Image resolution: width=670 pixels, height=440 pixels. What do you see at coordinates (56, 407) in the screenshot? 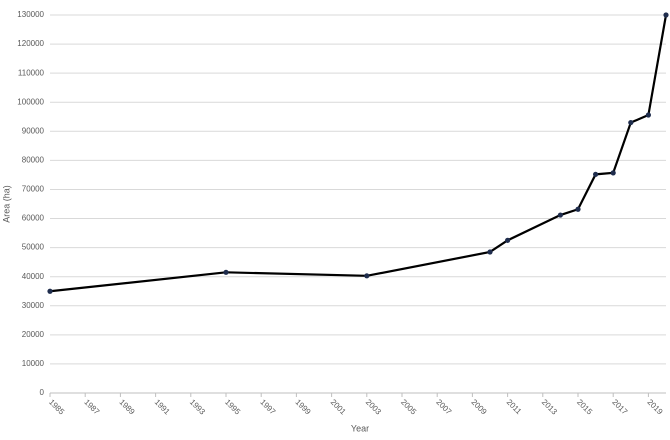
I see `x-tick-label: 1985` at bounding box center [56, 407].